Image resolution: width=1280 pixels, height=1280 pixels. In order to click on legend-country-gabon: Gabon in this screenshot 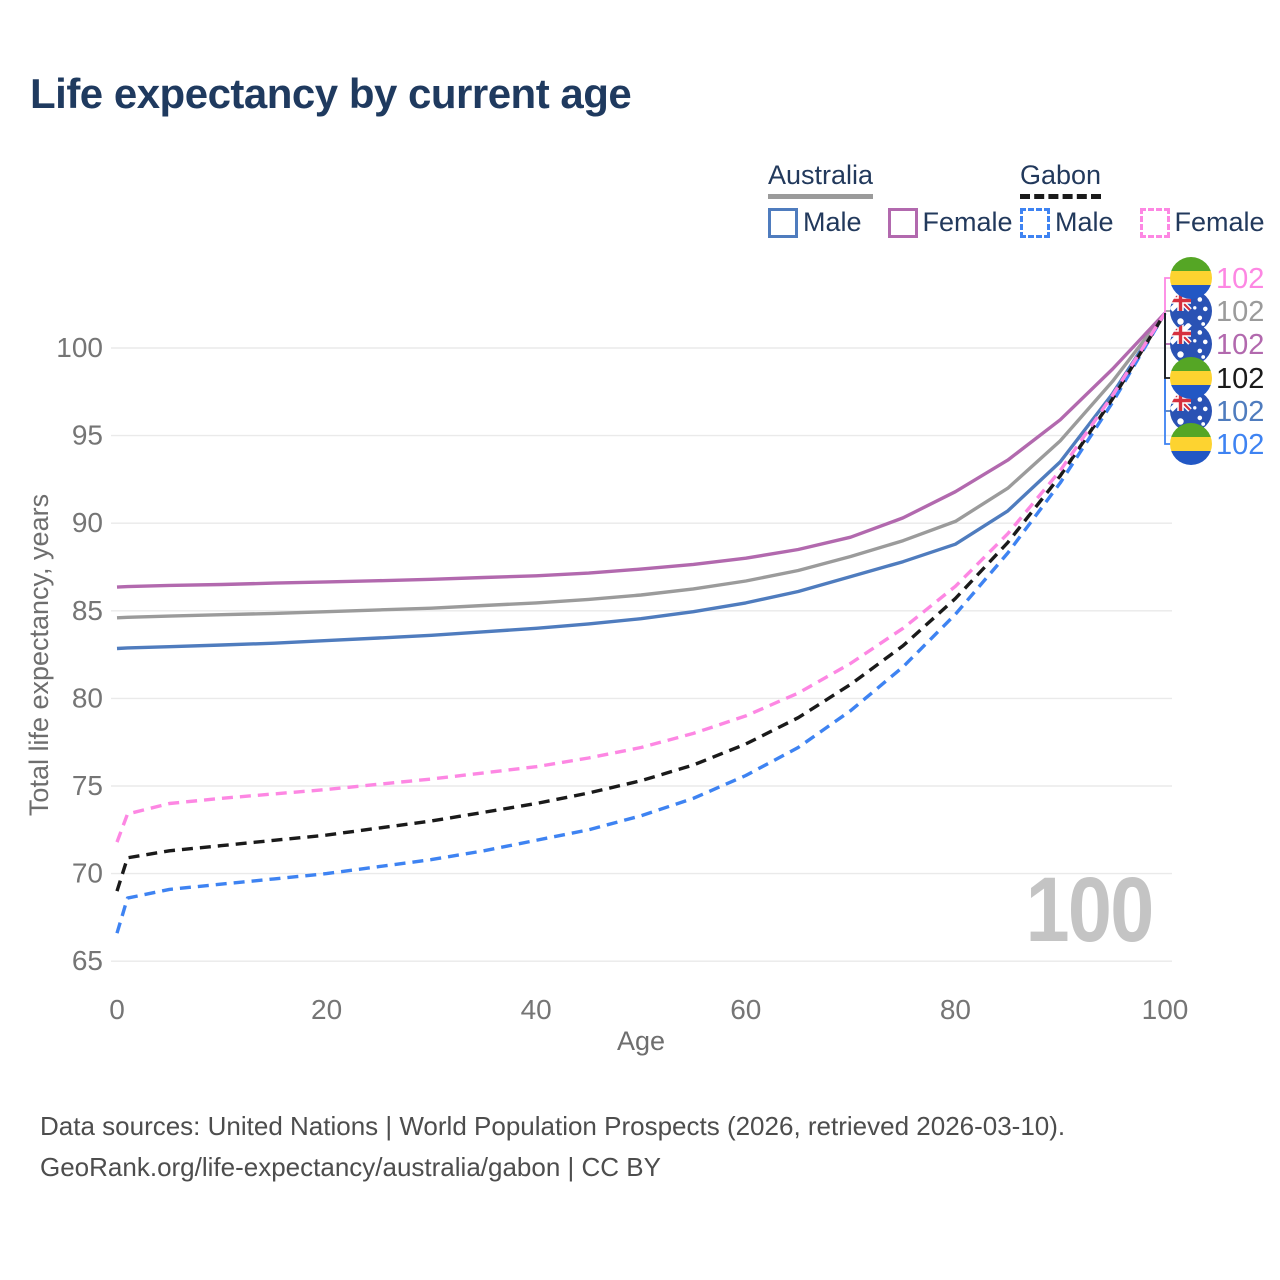, I will do `click(1061, 179)`.